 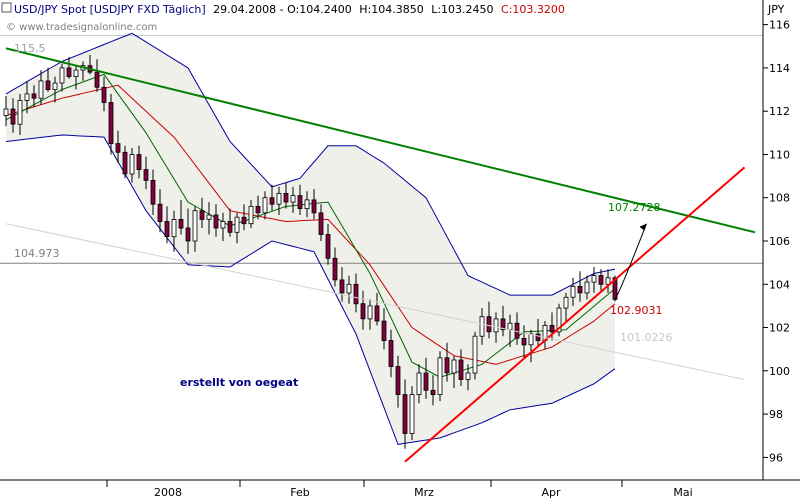 What do you see at coordinates (110, 9) in the screenshot?
I see `header-title: USD/JPY Spot [USDJPY FXD Täglich]` at bounding box center [110, 9].